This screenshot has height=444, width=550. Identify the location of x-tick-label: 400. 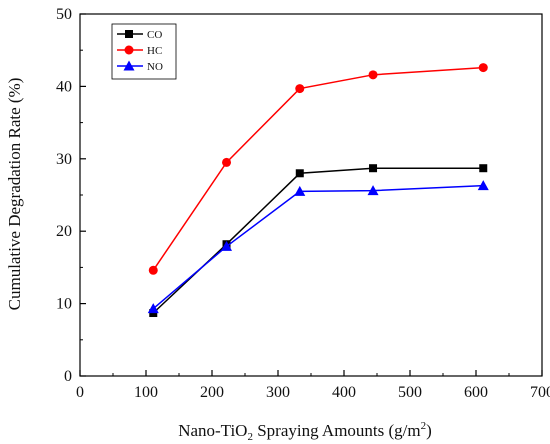
(344, 392).